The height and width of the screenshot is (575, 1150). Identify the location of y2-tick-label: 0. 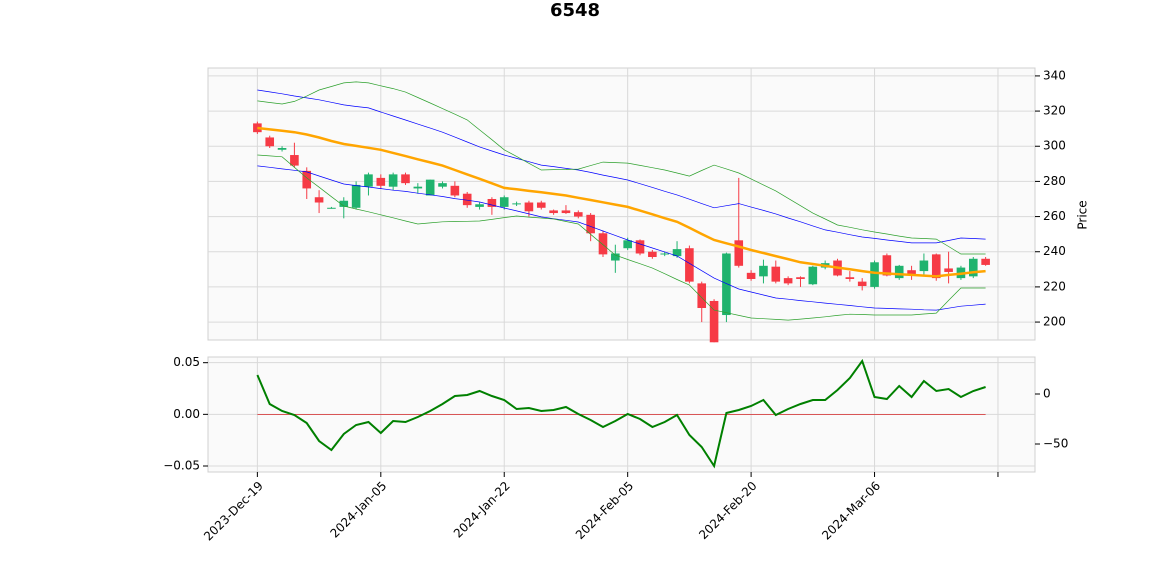
(1047, 394).